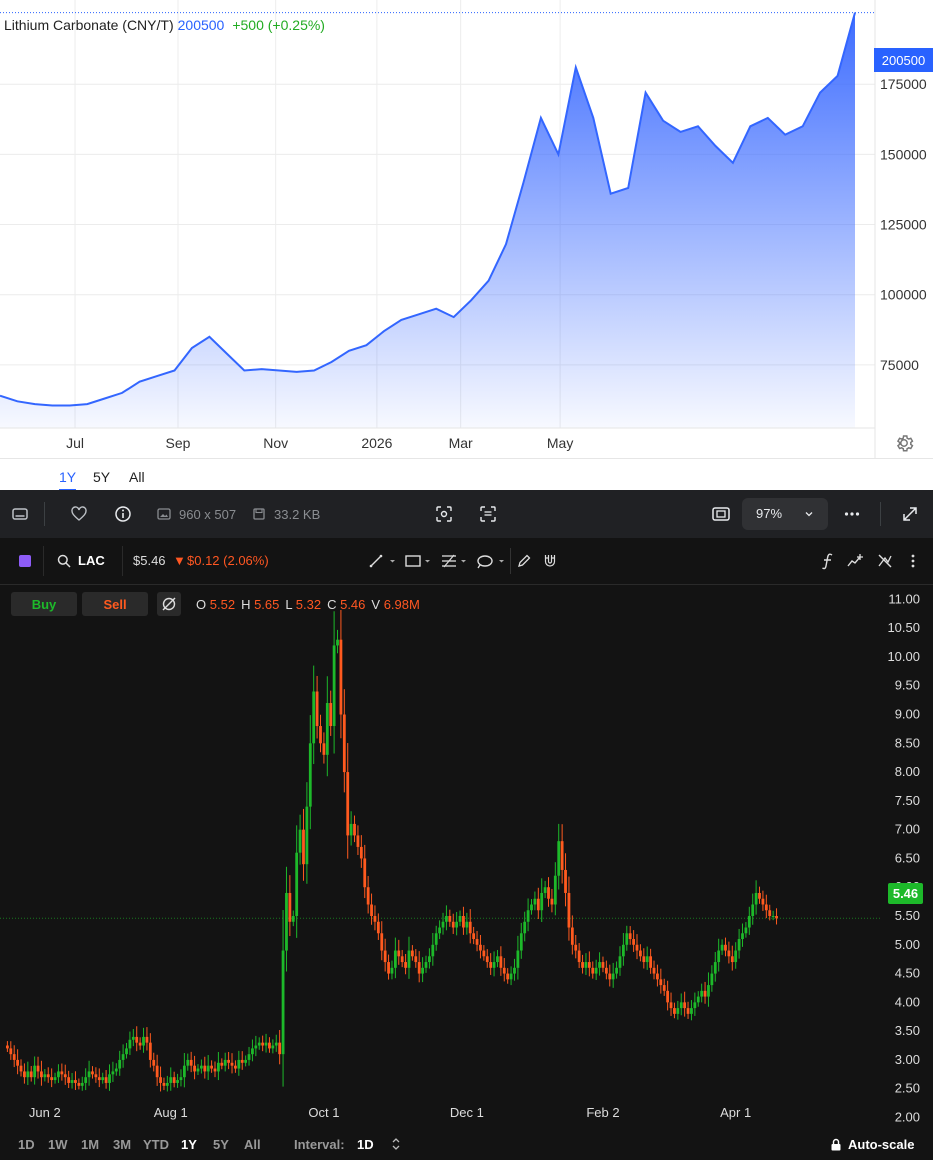 The height and width of the screenshot is (1160, 933). I want to click on dimensions-info: 960 x 507, so click(196, 514).